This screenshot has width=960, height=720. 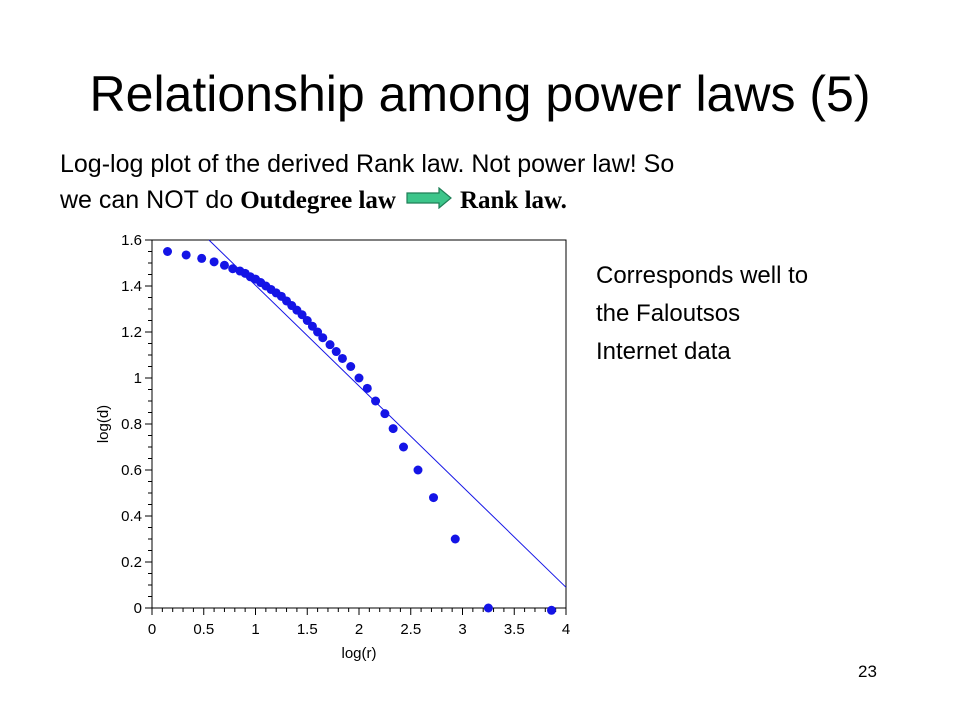 What do you see at coordinates (138, 608) in the screenshot?
I see `y-tick-label: 0` at bounding box center [138, 608].